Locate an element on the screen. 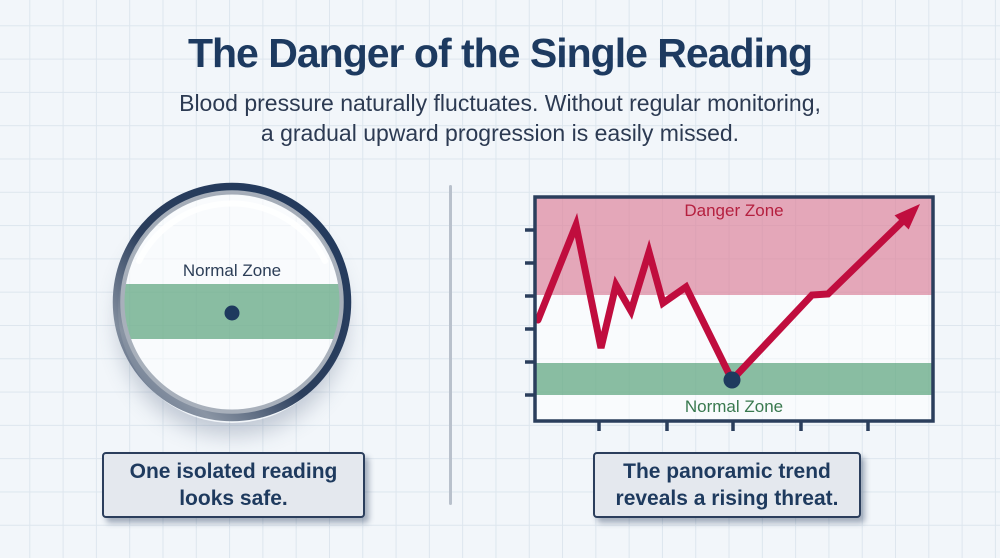 Image resolution: width=1000 pixels, height=558 pixels. danger-zone-band is located at coordinates (734, 246).